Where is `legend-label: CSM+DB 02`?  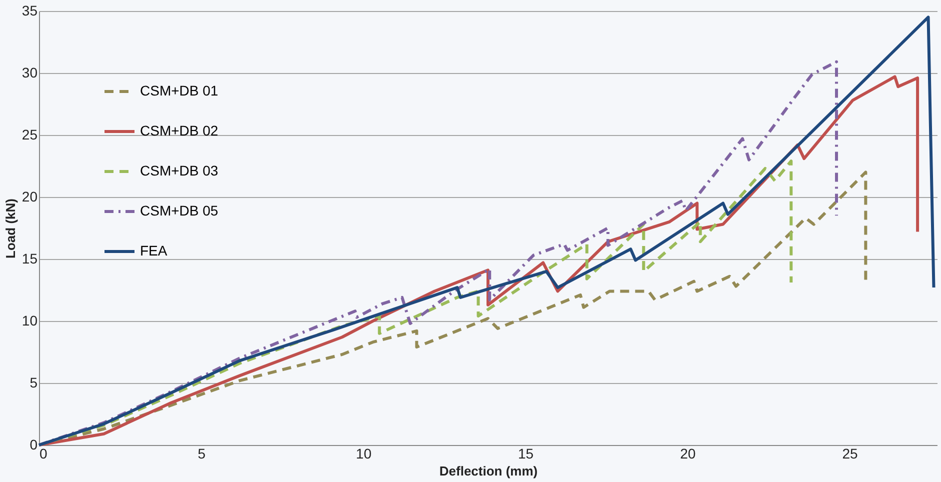 legend-label: CSM+DB 02 is located at coordinates (179, 130).